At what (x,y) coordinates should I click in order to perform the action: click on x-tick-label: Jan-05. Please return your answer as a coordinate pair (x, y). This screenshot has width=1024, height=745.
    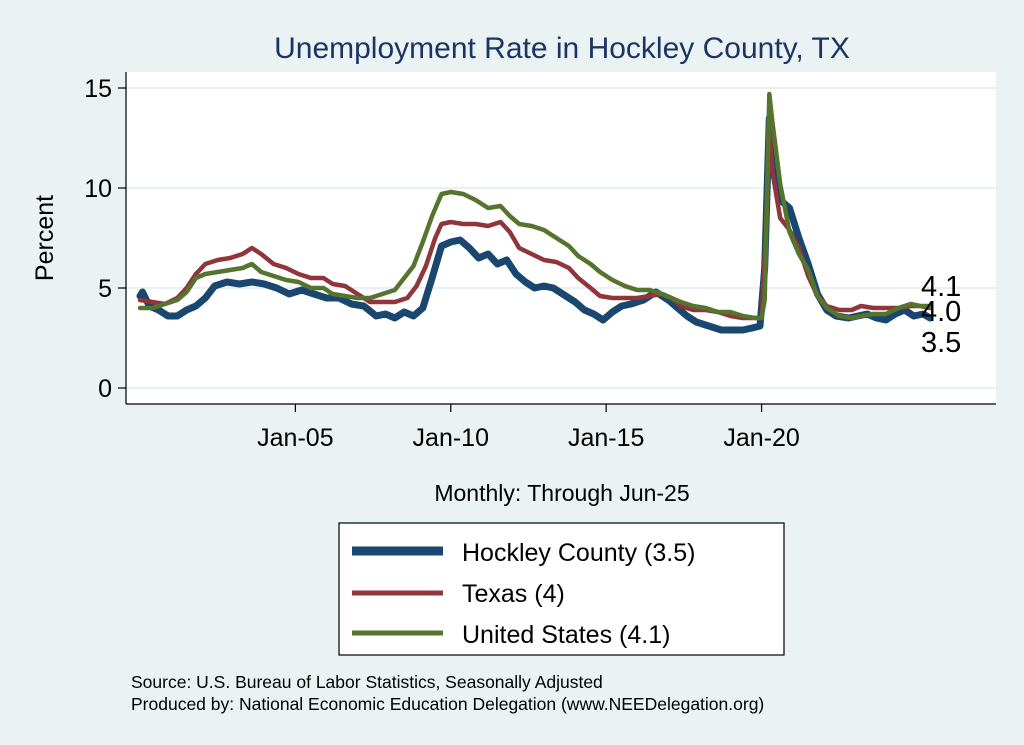
    Looking at the image, I should click on (295, 438).